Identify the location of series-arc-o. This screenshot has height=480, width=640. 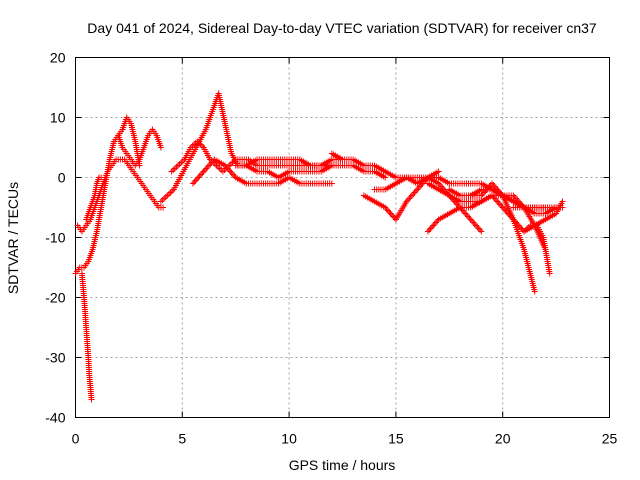
(497, 219).